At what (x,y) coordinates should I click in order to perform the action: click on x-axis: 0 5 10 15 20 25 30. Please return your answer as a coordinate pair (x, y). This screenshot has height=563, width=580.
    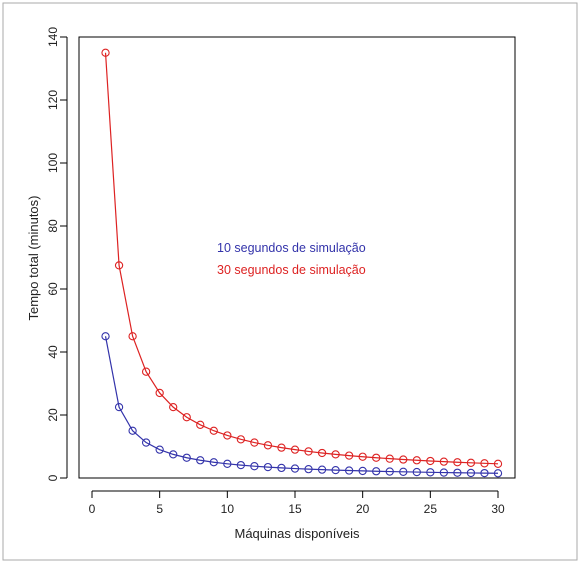
    Looking at the image, I should click on (297, 503).